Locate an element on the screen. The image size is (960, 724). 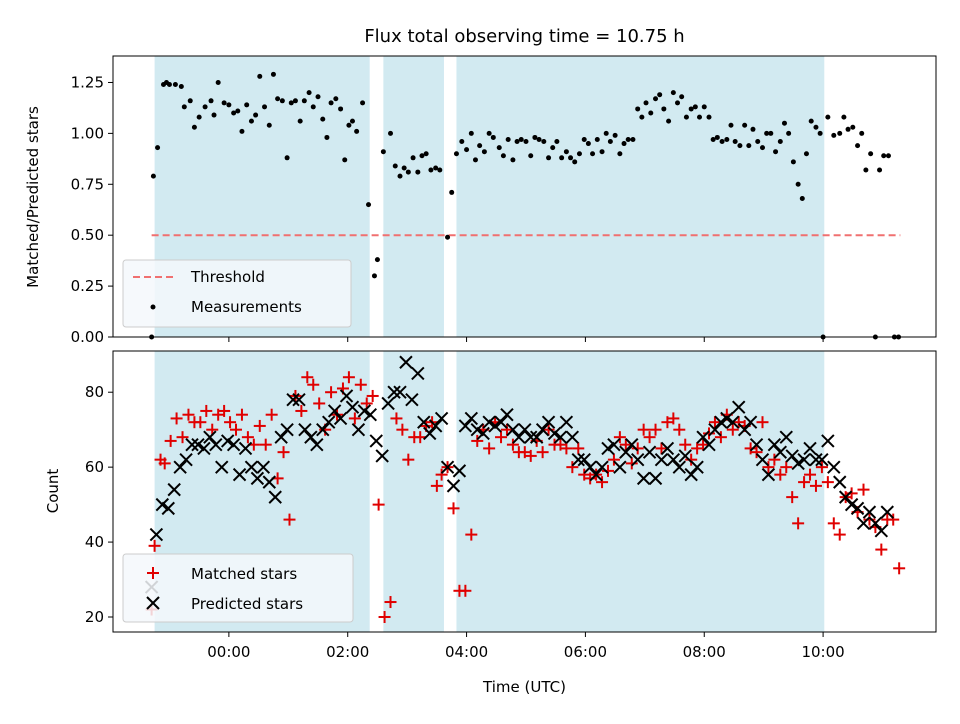
x-tick-label: 04:00 is located at coordinates (466, 652).